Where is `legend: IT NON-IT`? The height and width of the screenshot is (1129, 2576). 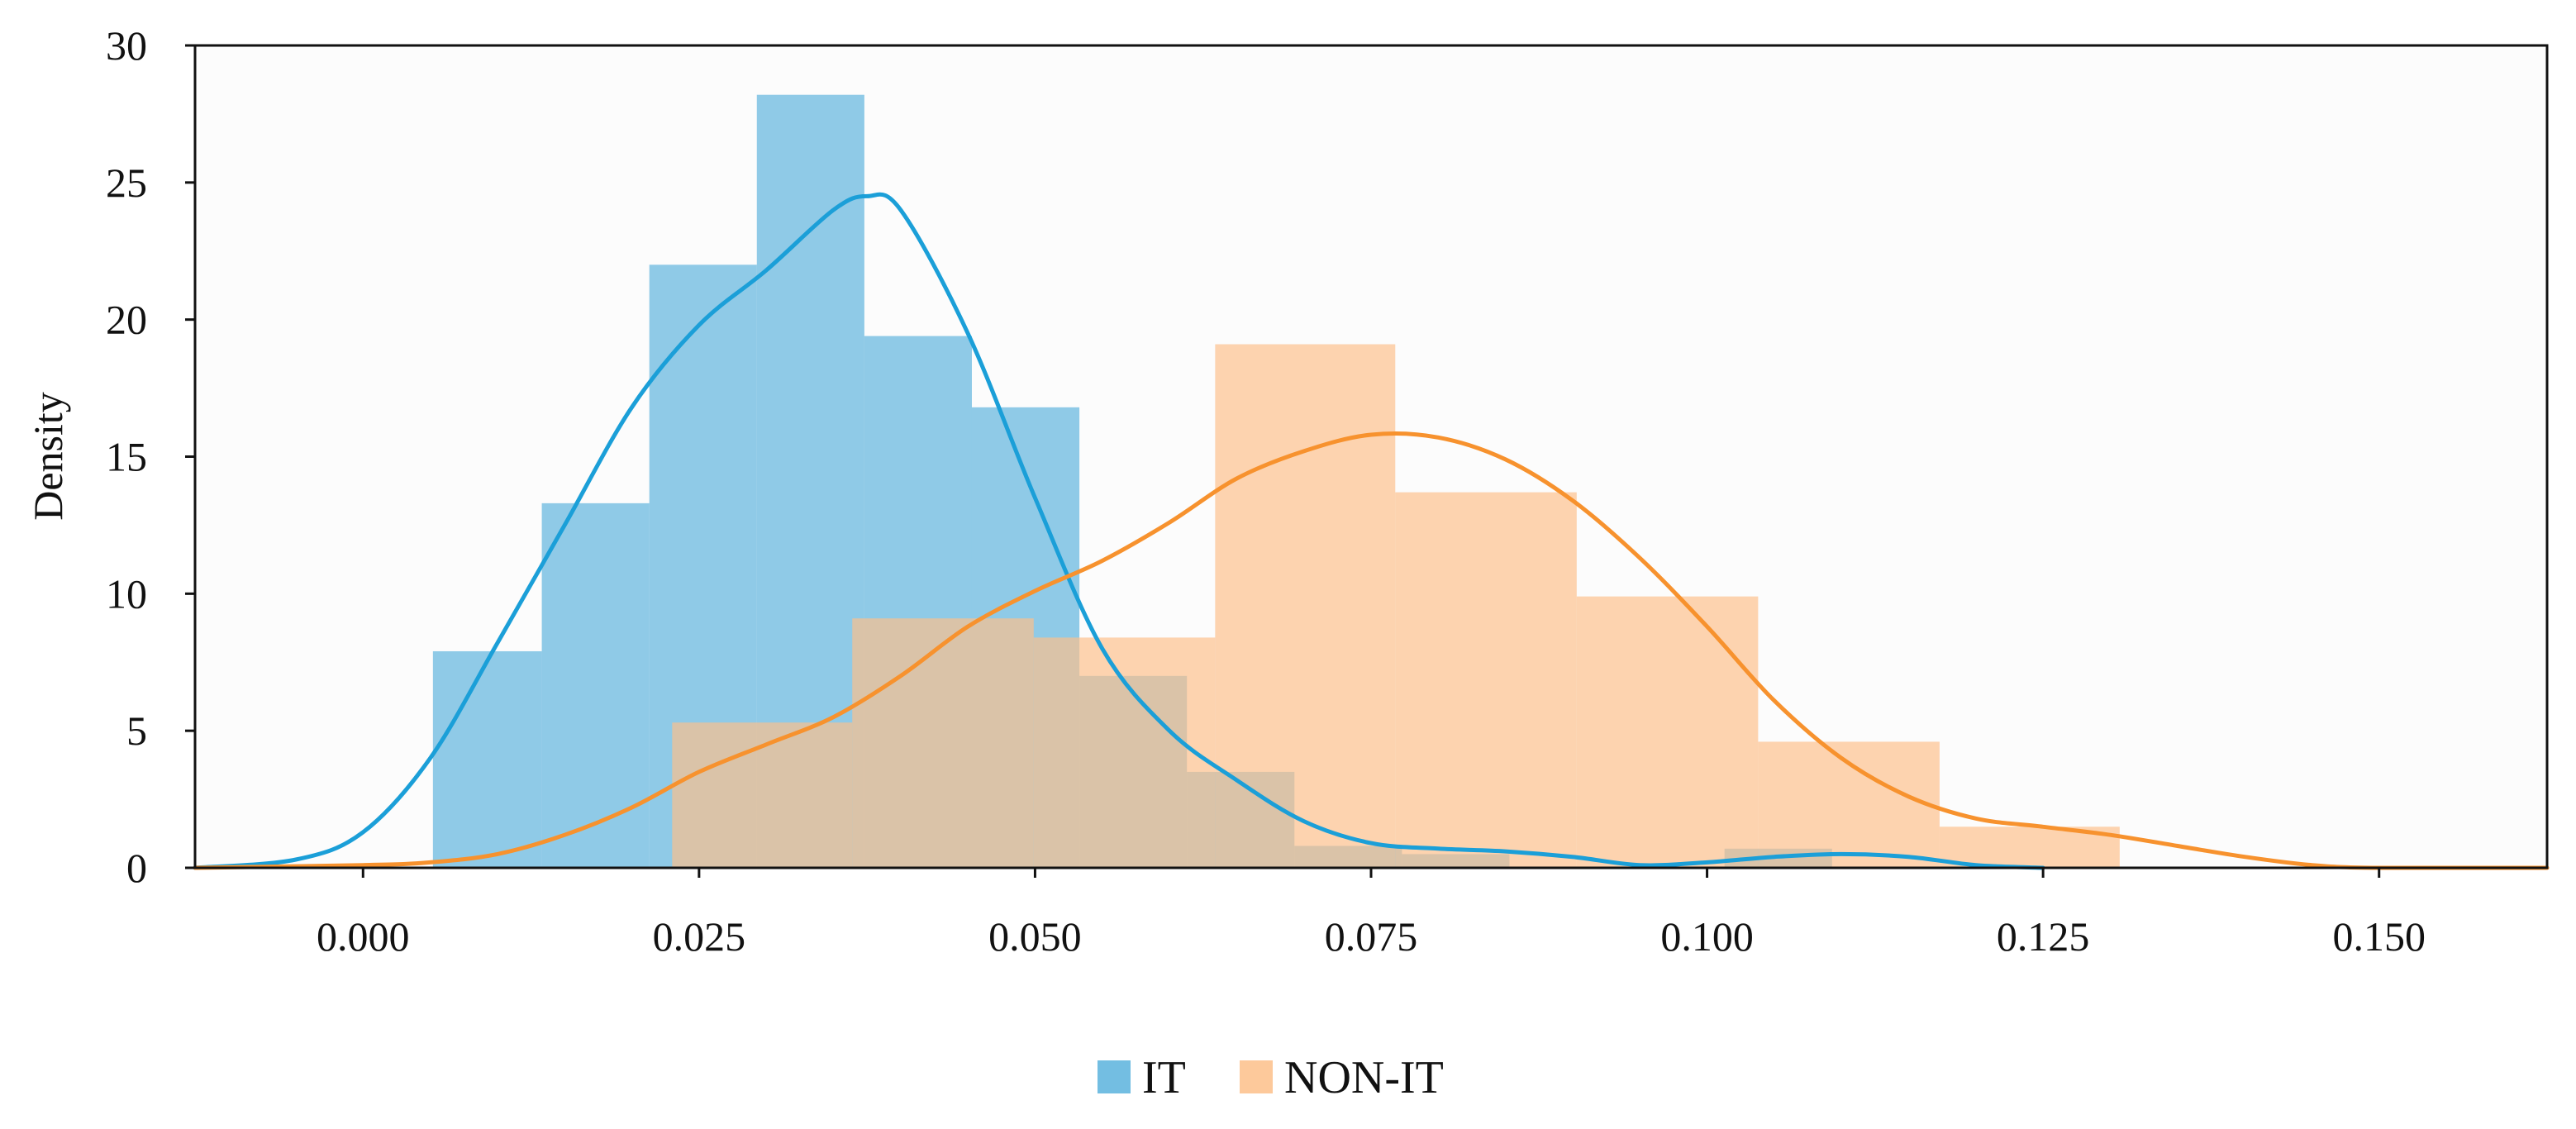
legend: IT NON-IT is located at coordinates (1271, 1077).